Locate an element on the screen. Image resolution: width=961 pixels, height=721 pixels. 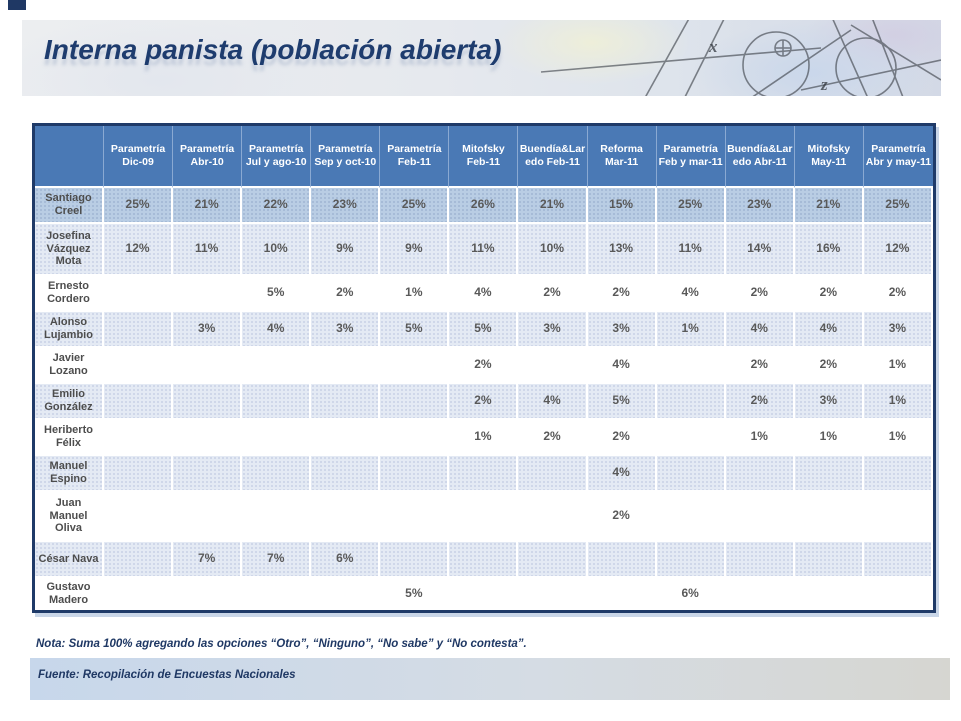
column-header: Buendía&Laredo Feb-11 is located at coordinates (553, 157).